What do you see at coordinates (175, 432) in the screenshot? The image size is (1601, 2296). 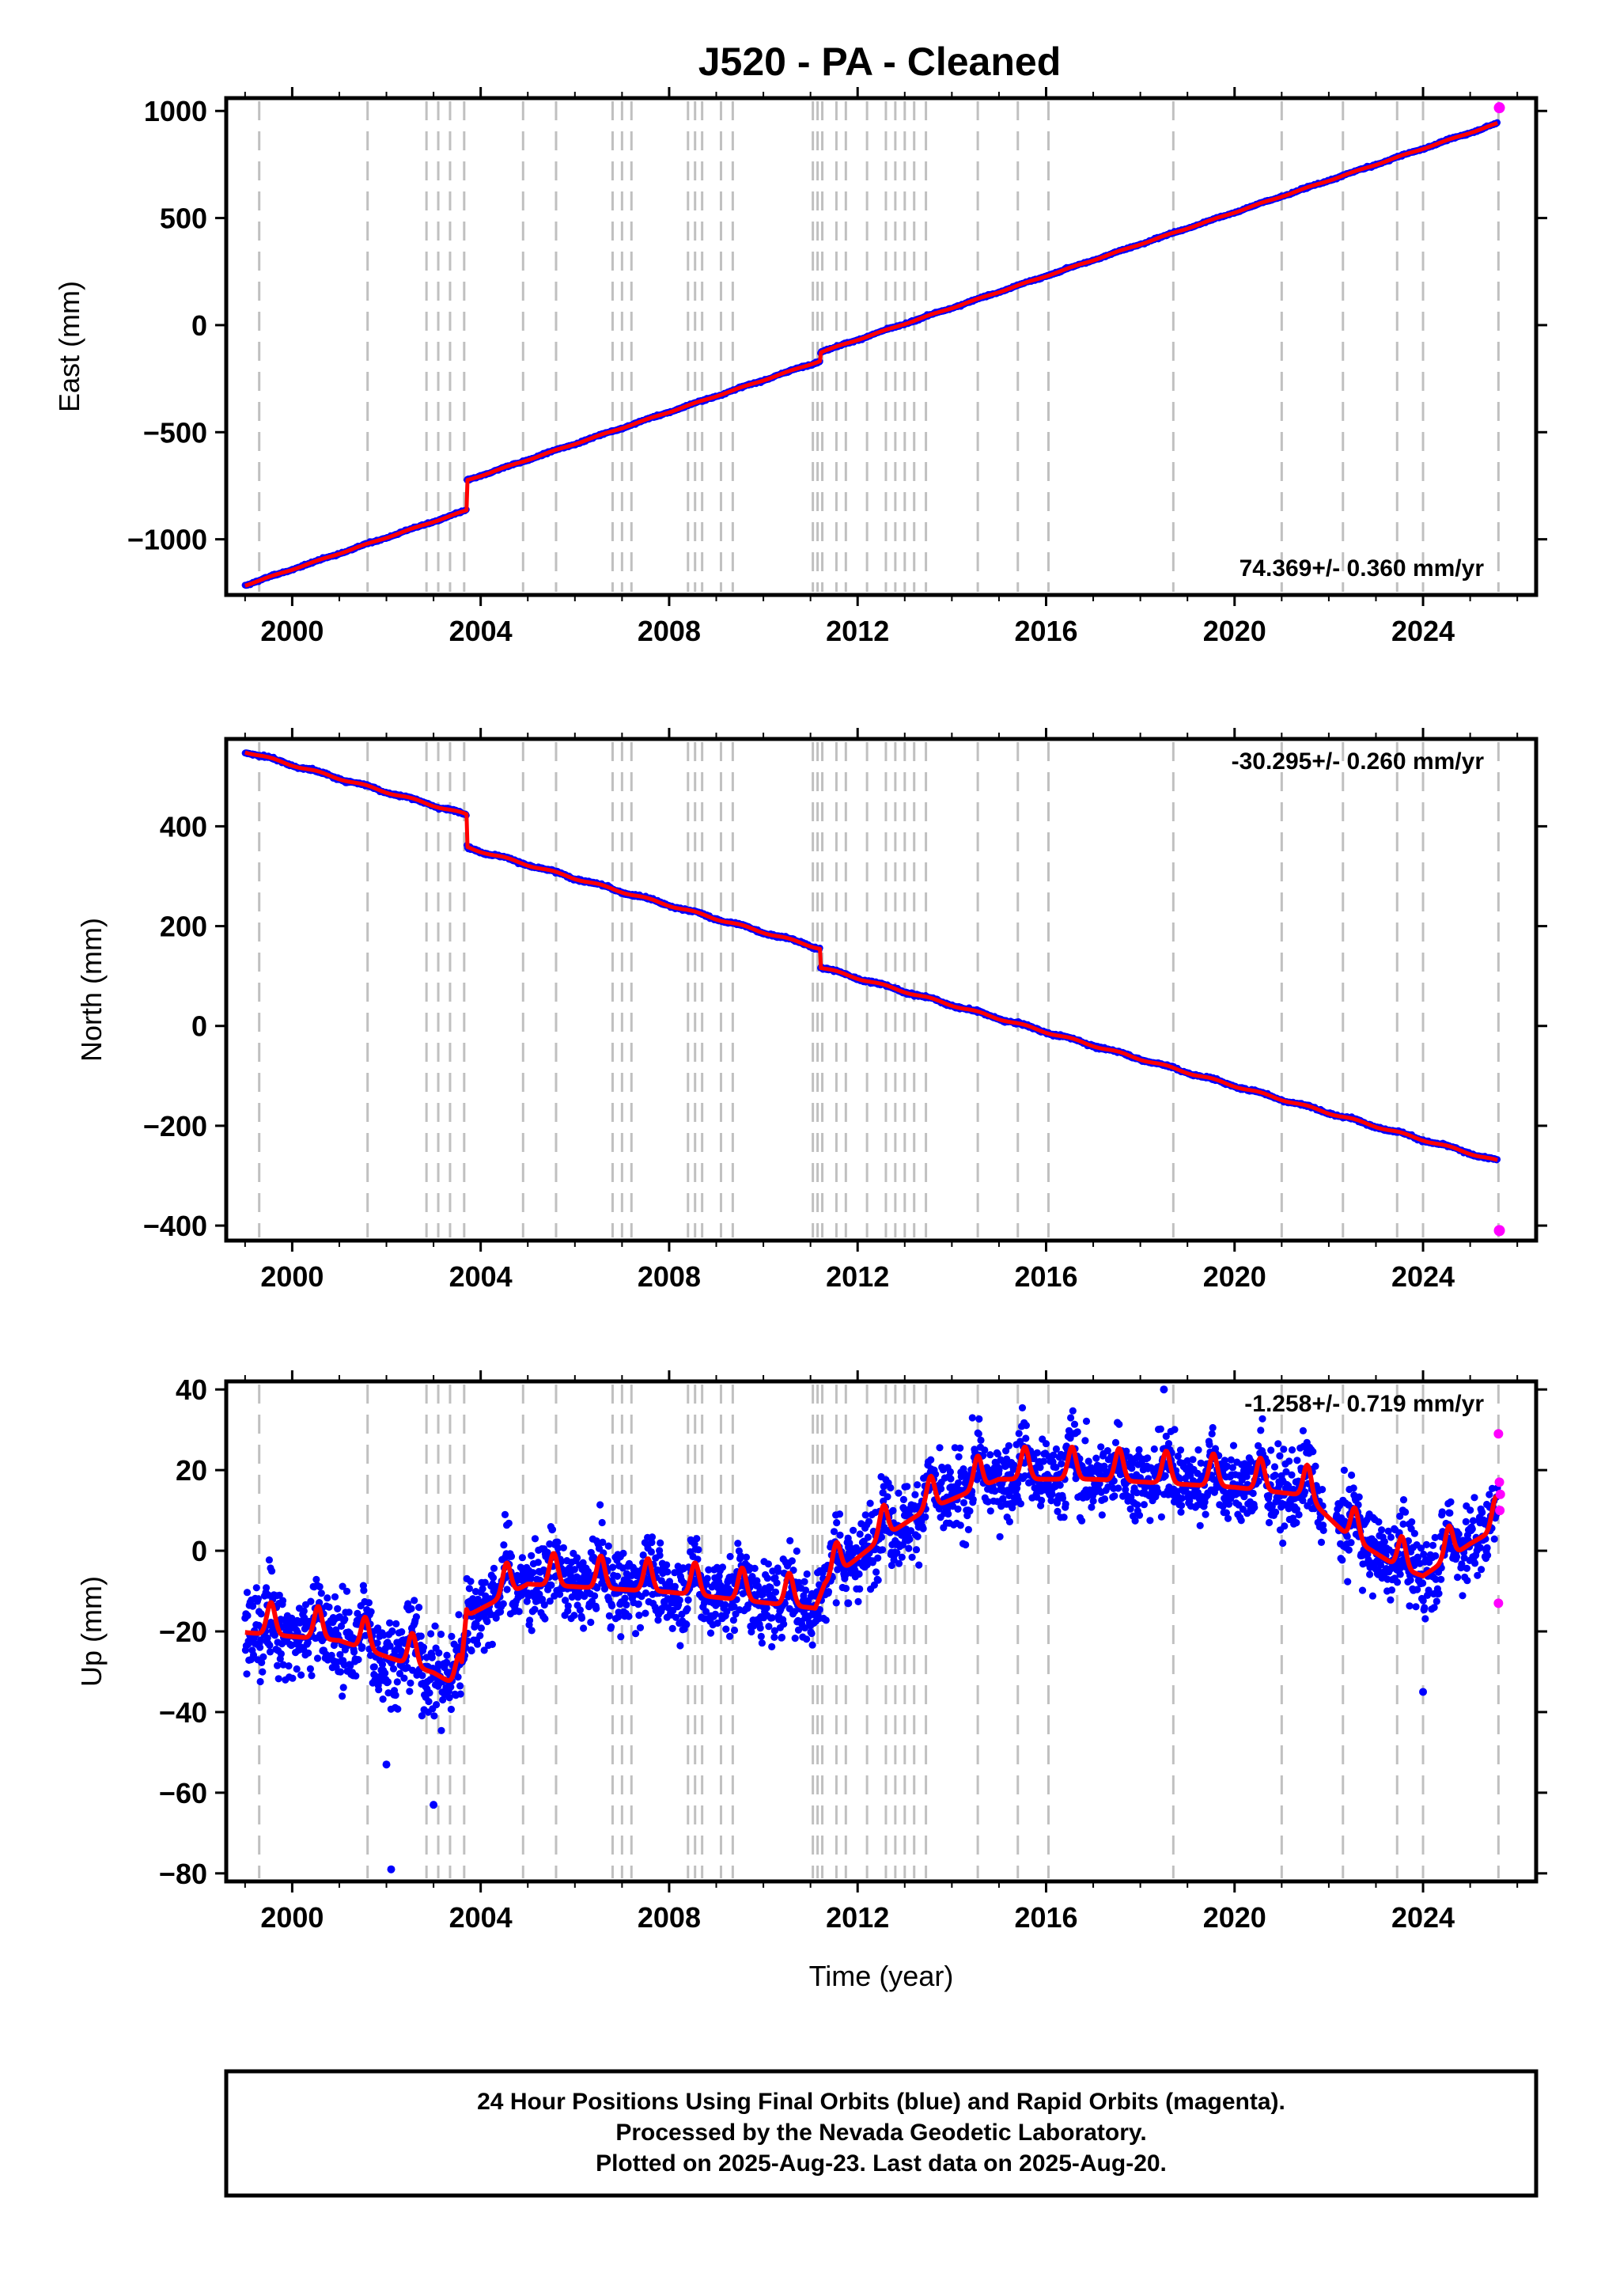 I see `y-tick-label: −500` at bounding box center [175, 432].